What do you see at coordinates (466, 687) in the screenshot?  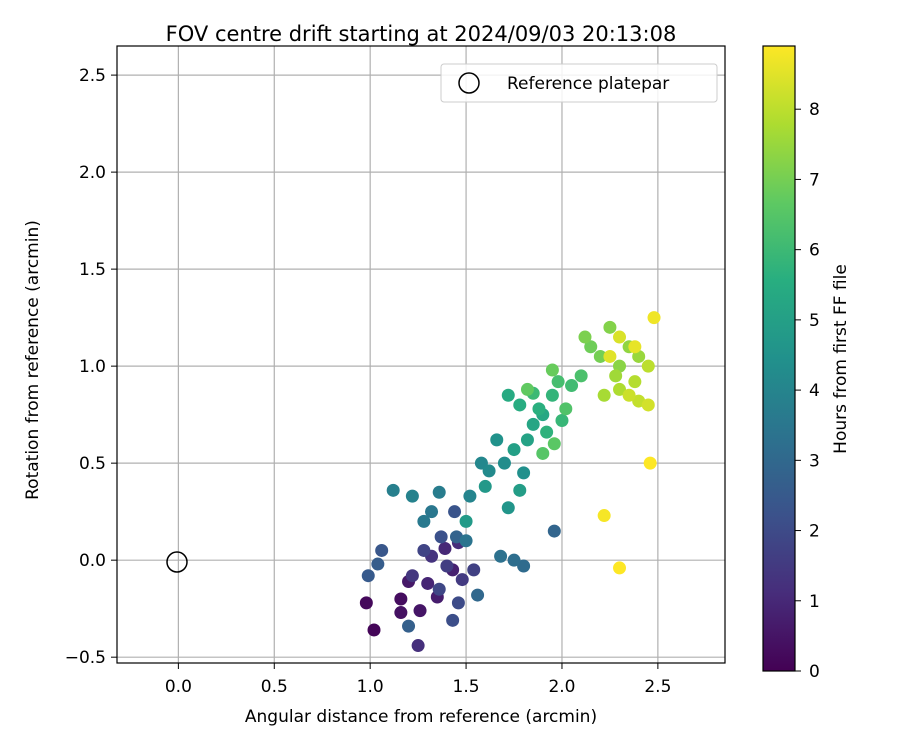 I see `x-tick-label: 1.5` at bounding box center [466, 687].